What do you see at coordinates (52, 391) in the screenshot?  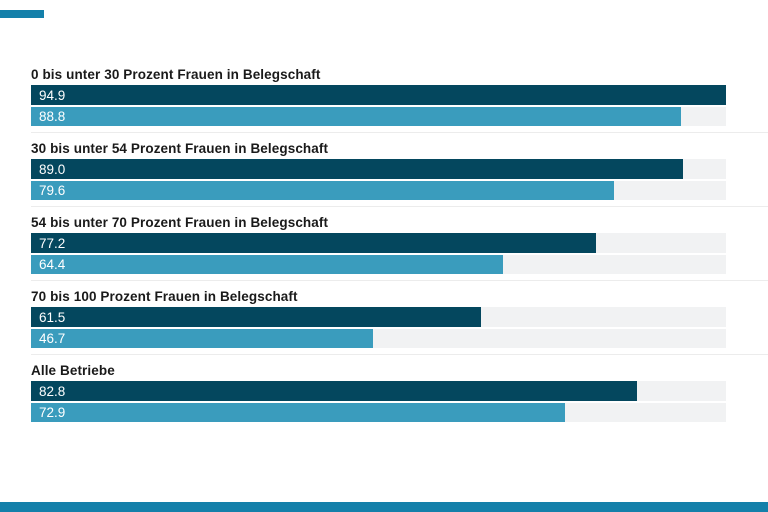 I see `value-label-dark: 82.8` at bounding box center [52, 391].